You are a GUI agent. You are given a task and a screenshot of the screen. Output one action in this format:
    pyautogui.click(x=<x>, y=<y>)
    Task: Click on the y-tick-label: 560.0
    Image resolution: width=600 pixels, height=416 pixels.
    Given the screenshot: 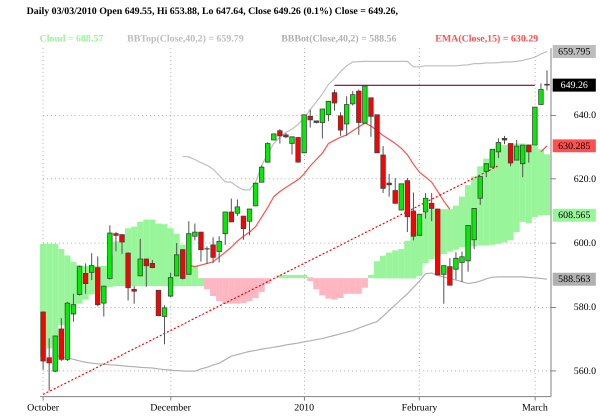 What is the action you would take?
    pyautogui.click(x=585, y=372)
    